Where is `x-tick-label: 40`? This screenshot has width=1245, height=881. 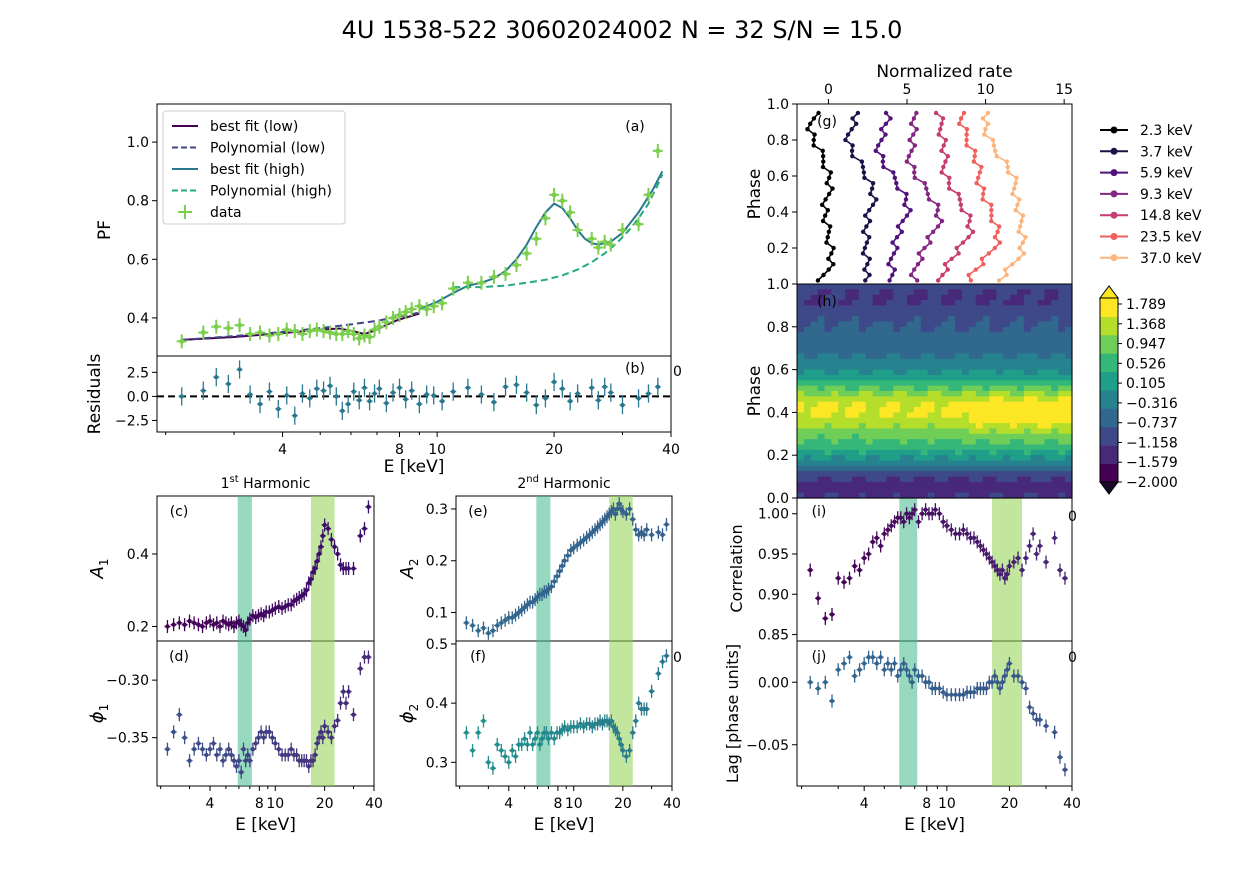 x-tick-label: 40 is located at coordinates (672, 804).